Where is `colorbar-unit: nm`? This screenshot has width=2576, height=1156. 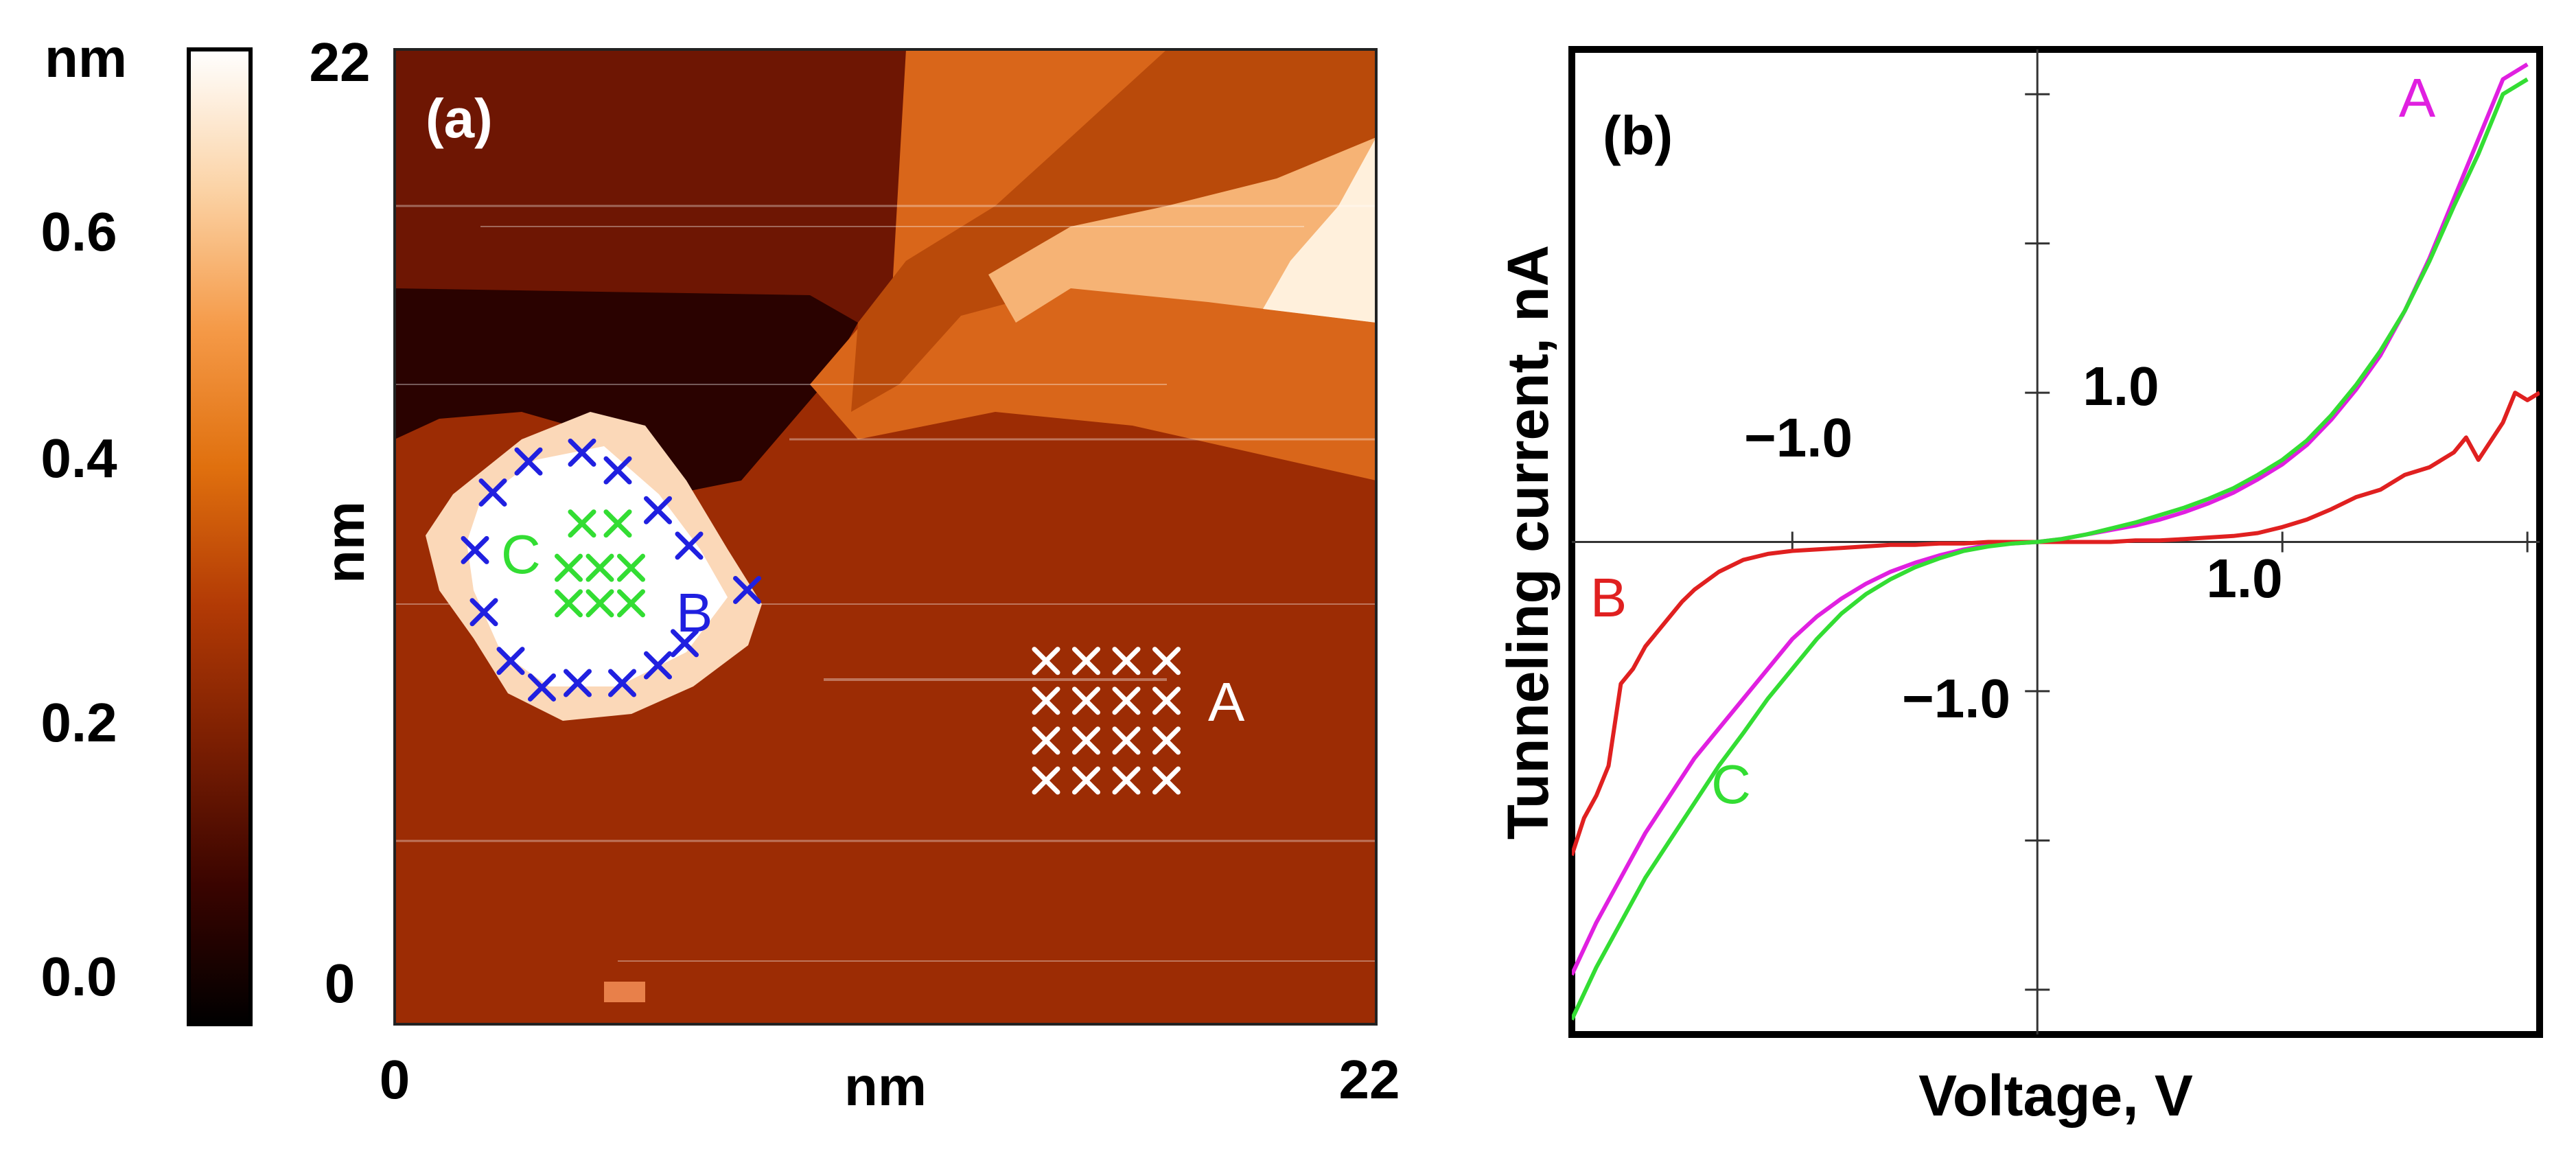 colorbar-unit: nm is located at coordinates (86, 58).